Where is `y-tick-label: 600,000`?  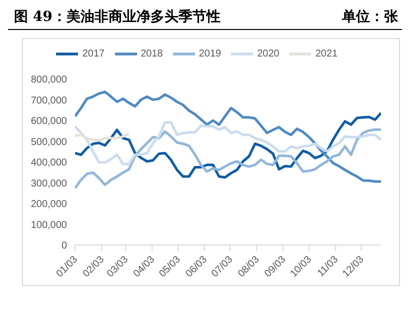 y-tick-label: 600,000 is located at coordinates (49, 122).